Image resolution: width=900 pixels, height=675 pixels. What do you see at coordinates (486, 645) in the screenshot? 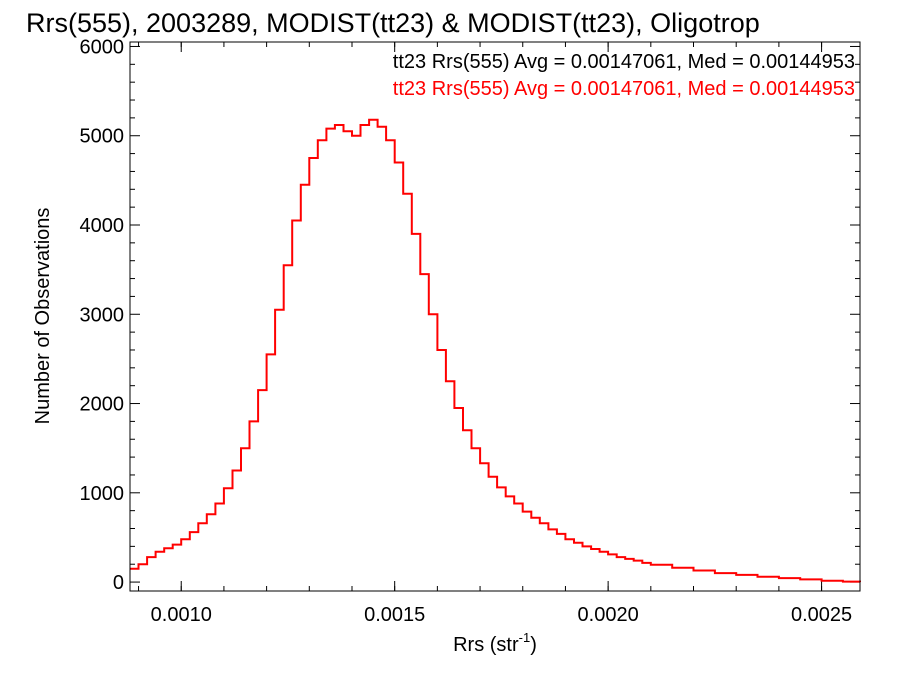
I see `x-axis-title-main: Rrs (str` at bounding box center [486, 645].